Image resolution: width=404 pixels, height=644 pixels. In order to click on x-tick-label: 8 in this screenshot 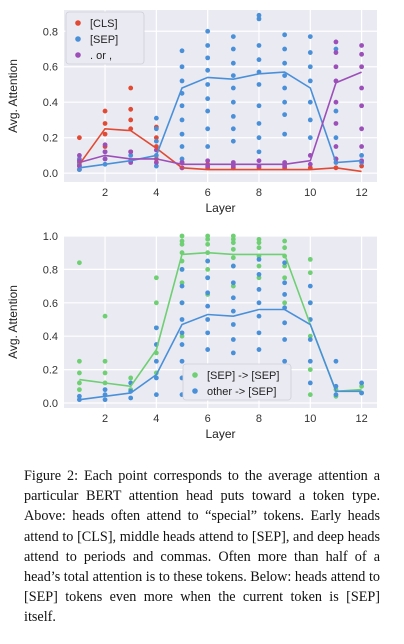, I will do `click(259, 193)`.